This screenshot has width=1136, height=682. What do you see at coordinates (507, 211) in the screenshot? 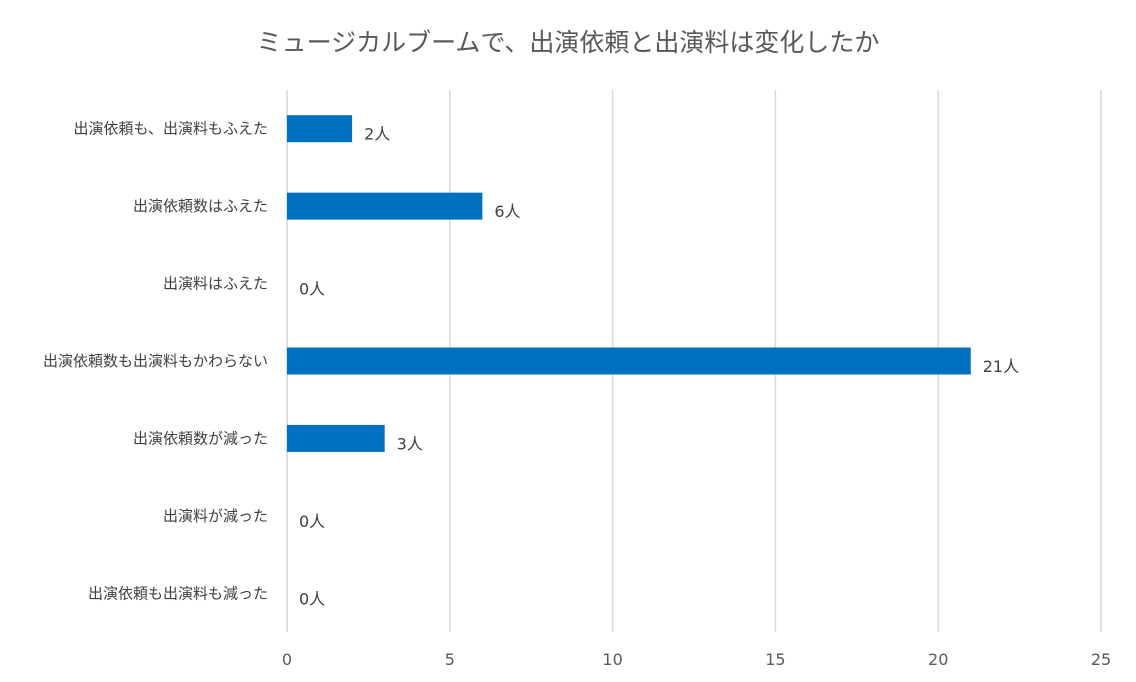
I see `data-label: 6人` at bounding box center [507, 211].